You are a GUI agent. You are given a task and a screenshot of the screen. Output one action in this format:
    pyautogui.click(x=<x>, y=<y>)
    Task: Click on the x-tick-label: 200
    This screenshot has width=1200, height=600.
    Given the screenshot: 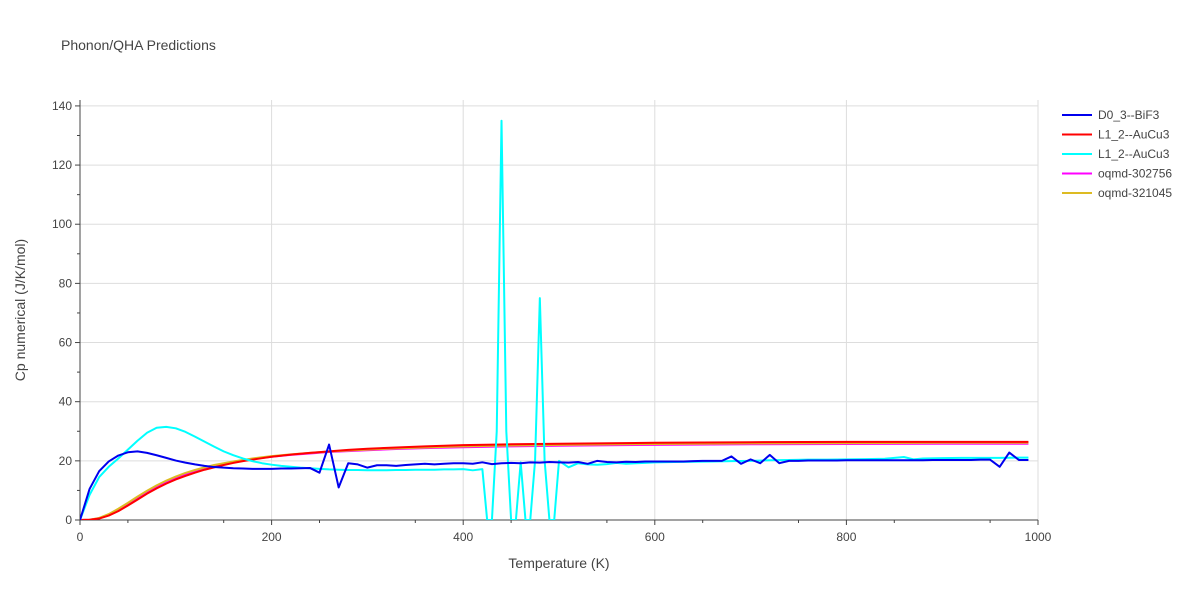 What is the action you would take?
    pyautogui.click(x=272, y=537)
    